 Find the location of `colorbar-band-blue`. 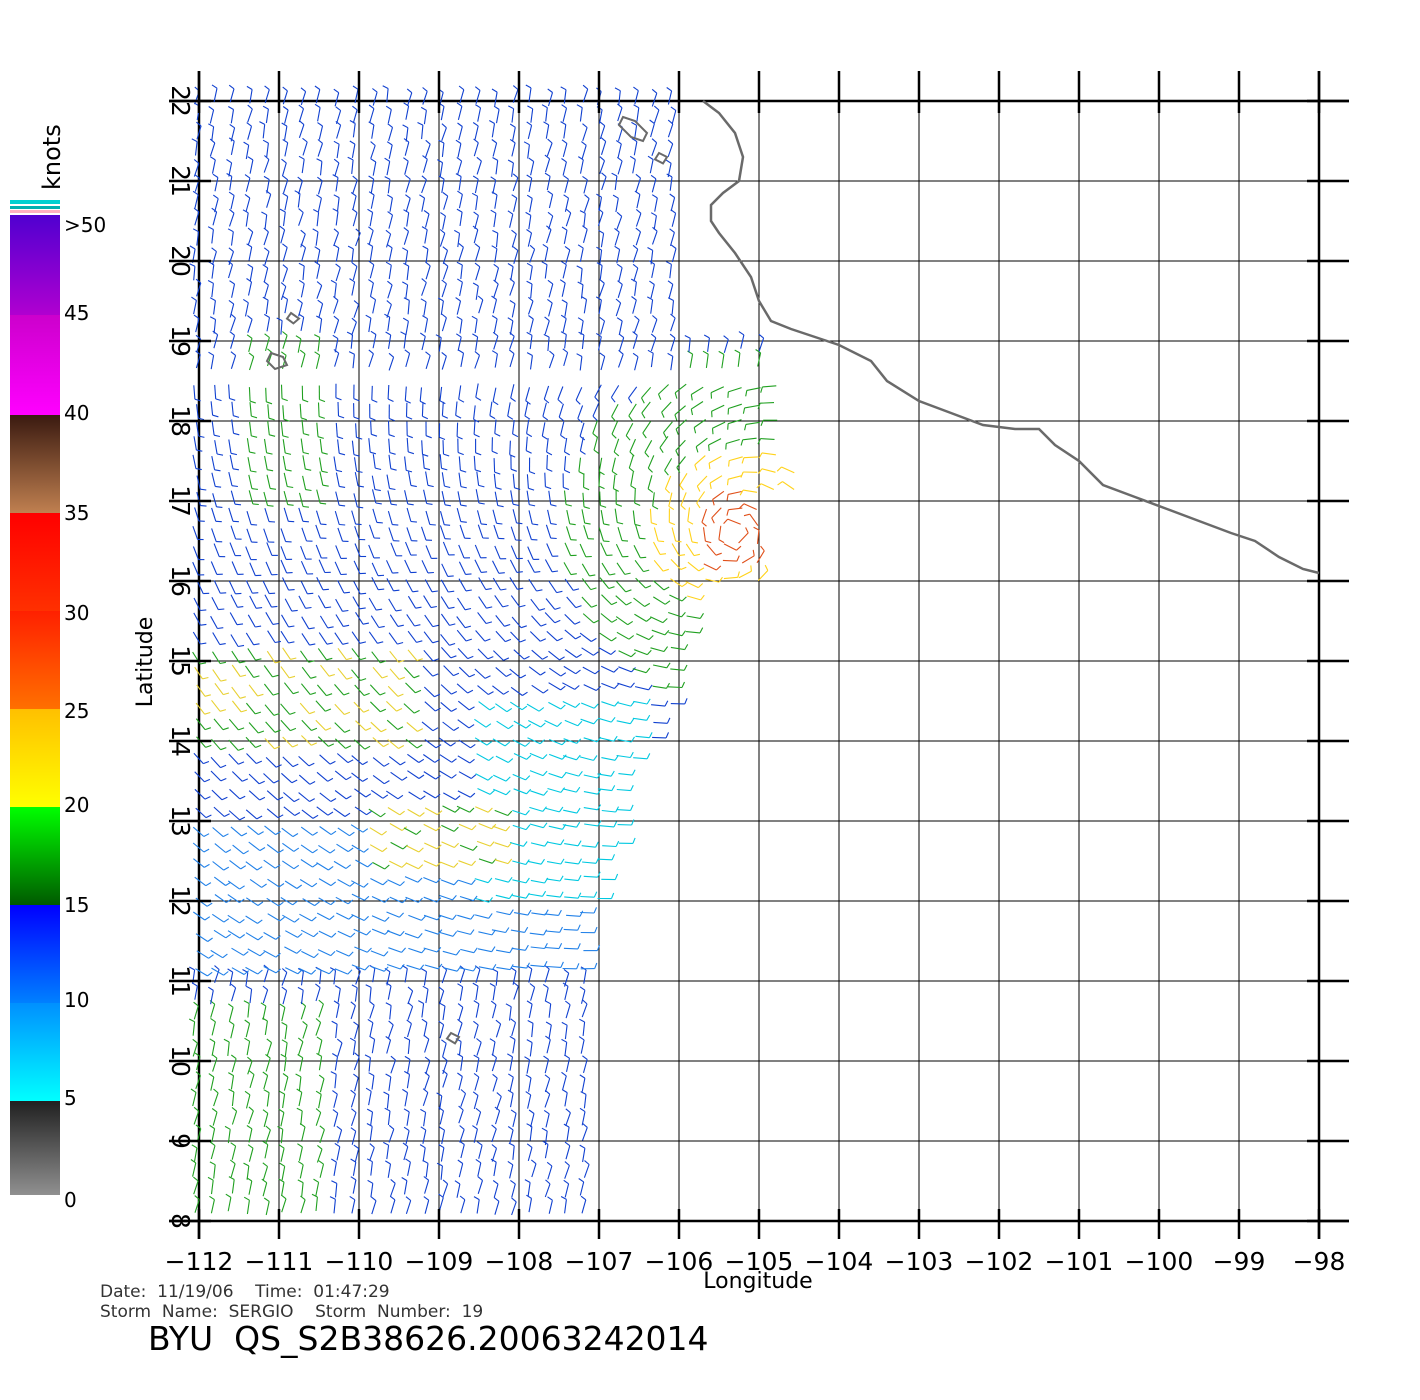

colorbar-band-blue is located at coordinates (35, 954).